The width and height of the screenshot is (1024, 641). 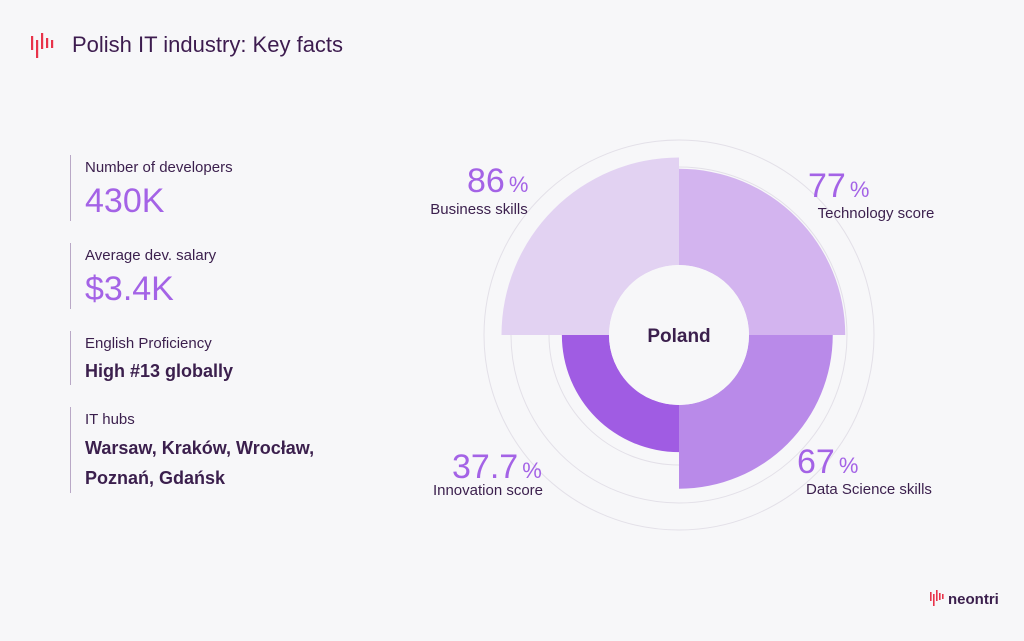 I want to click on brand-name: neontri, so click(x=973, y=599).